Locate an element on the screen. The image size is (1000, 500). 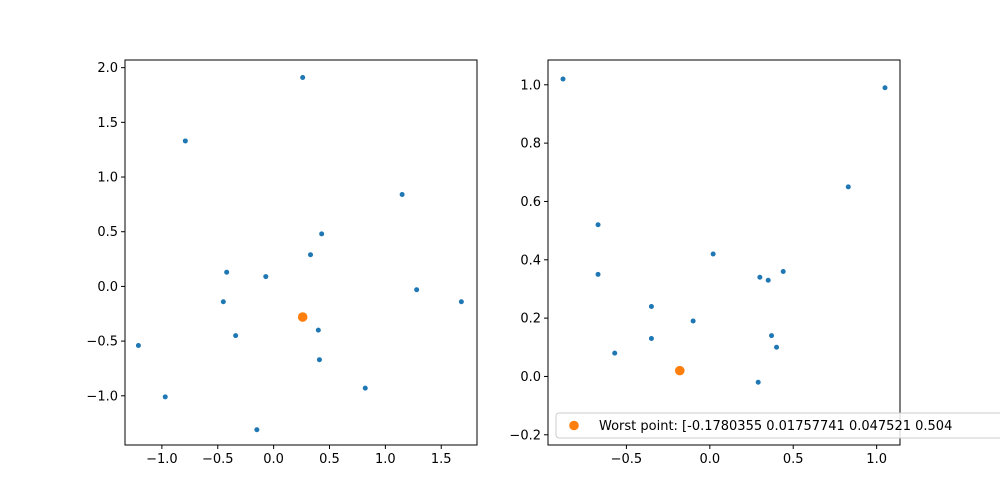
y-tick-label: 0.2 is located at coordinates (530, 319).